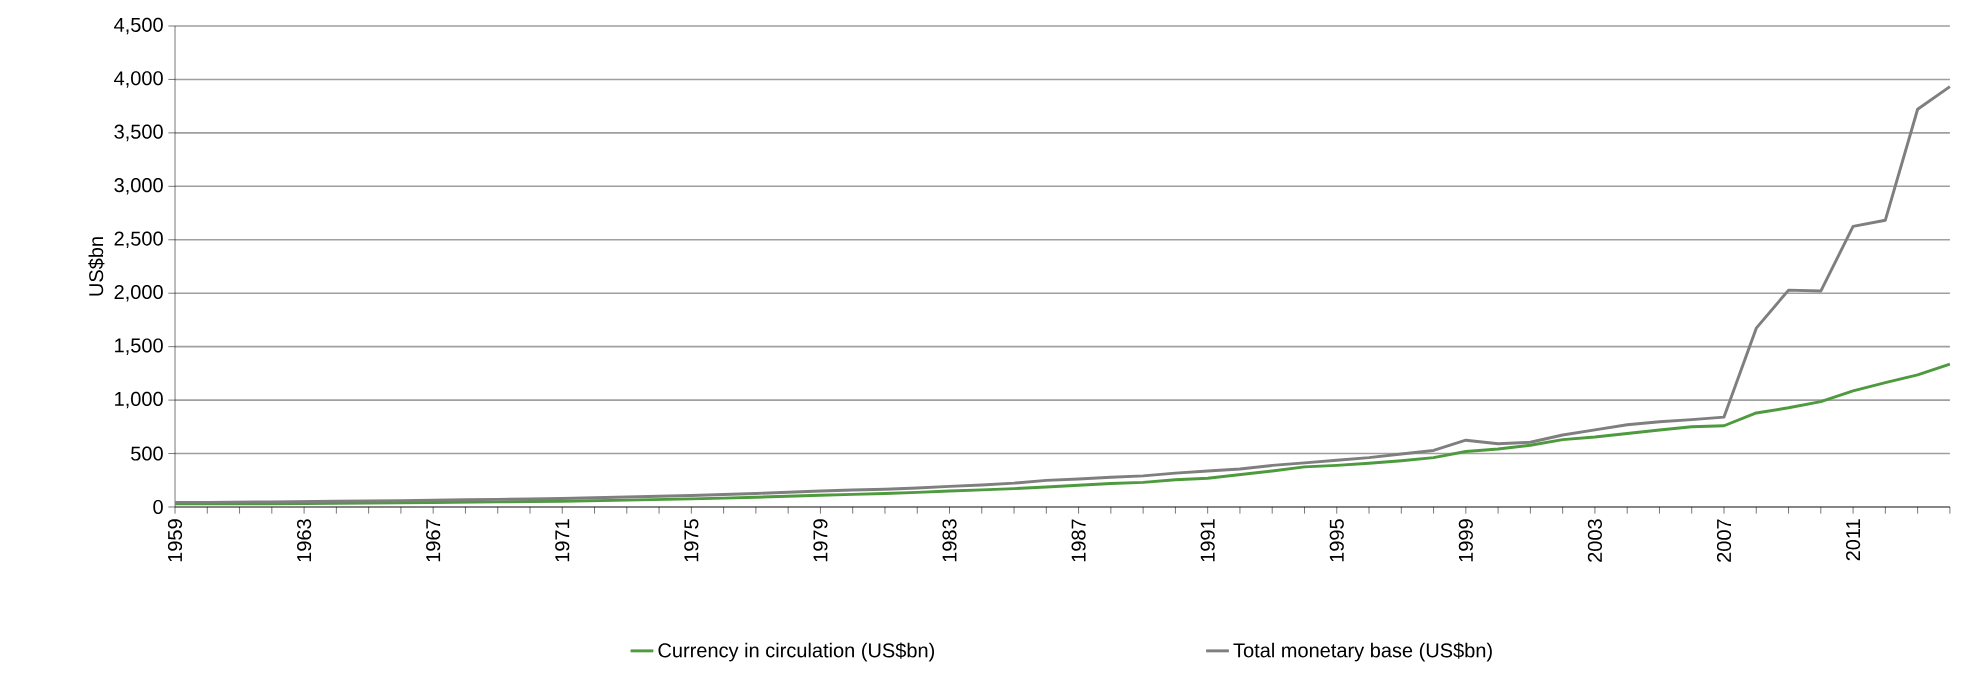 The width and height of the screenshot is (1962, 673). What do you see at coordinates (949, 540) in the screenshot?
I see `x-tick-label: 1983` at bounding box center [949, 540].